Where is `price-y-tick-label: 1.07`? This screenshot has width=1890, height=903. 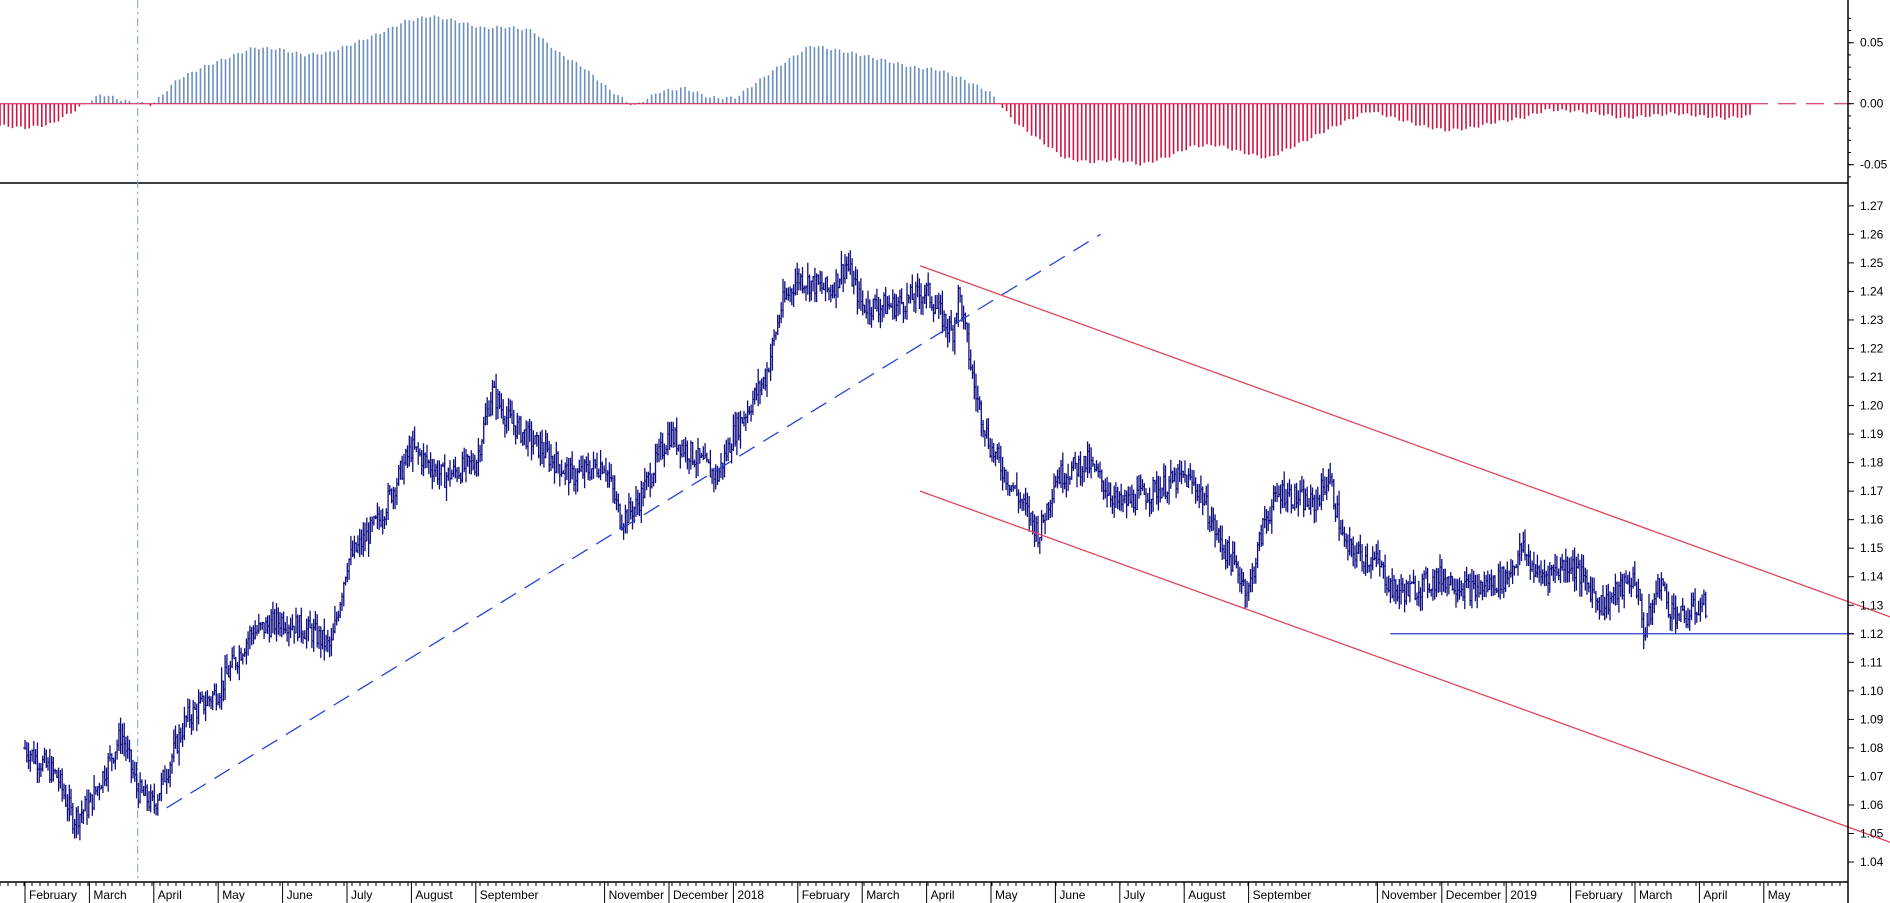
price-y-tick-label: 1.07 is located at coordinates (1872, 776).